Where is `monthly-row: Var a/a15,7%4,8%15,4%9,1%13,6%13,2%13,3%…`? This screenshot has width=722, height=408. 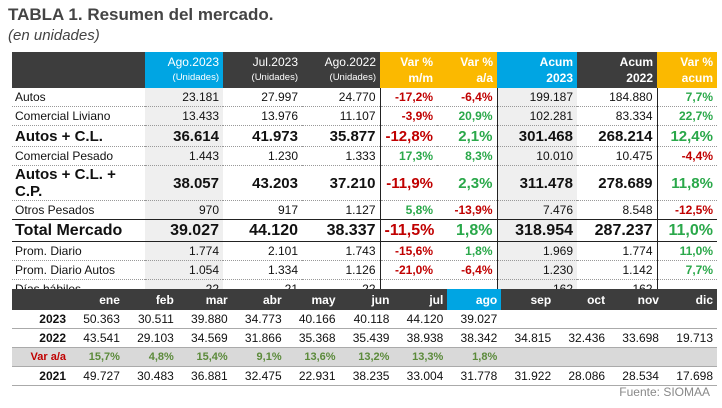
monthly-row: Var a/a15,7%4,8%15,4%9,1%13,6%13,2%13,3%… is located at coordinates (364, 357).